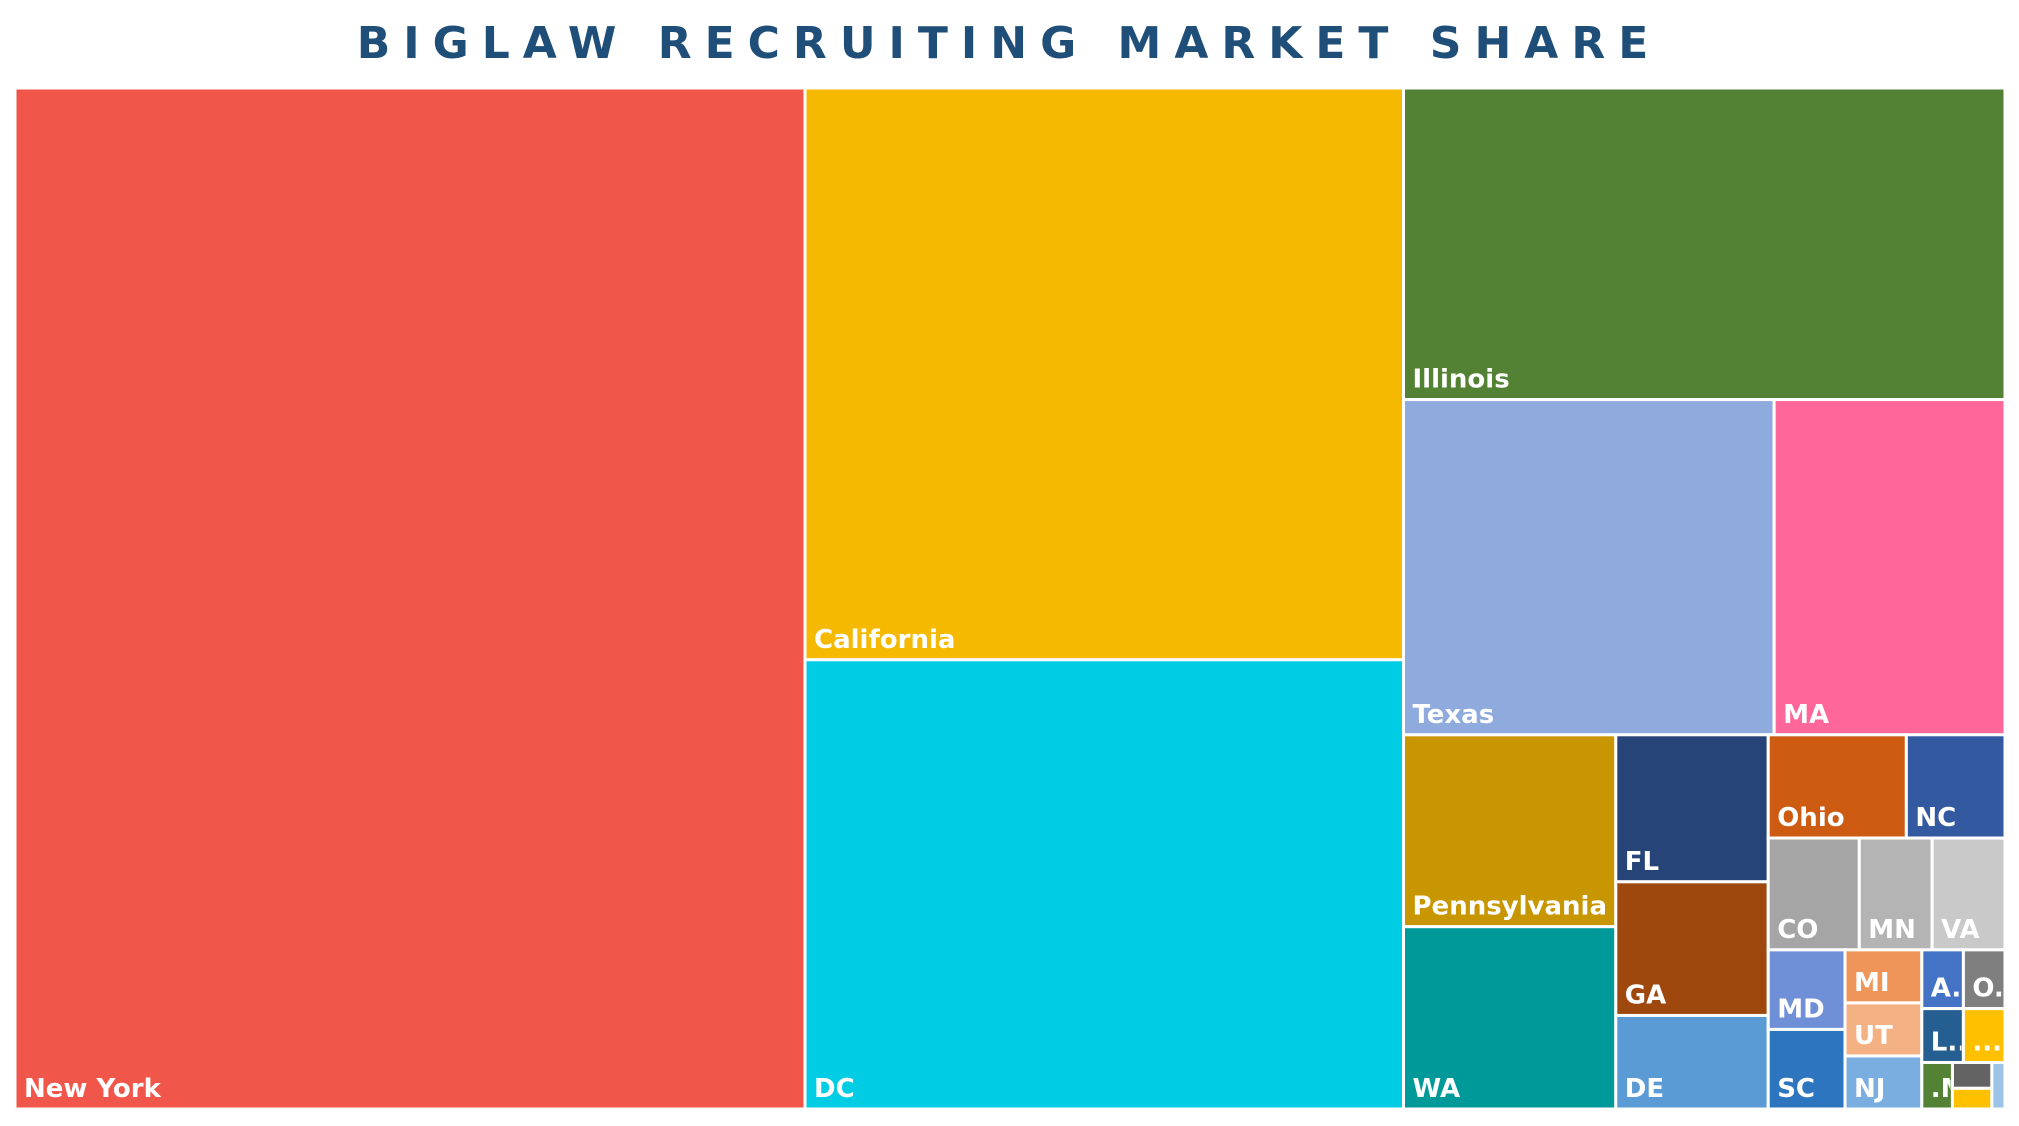 The height and width of the screenshot is (1126, 2019). Describe the element at coordinates (1645, 995) in the screenshot. I see `tile-label: GA` at that location.